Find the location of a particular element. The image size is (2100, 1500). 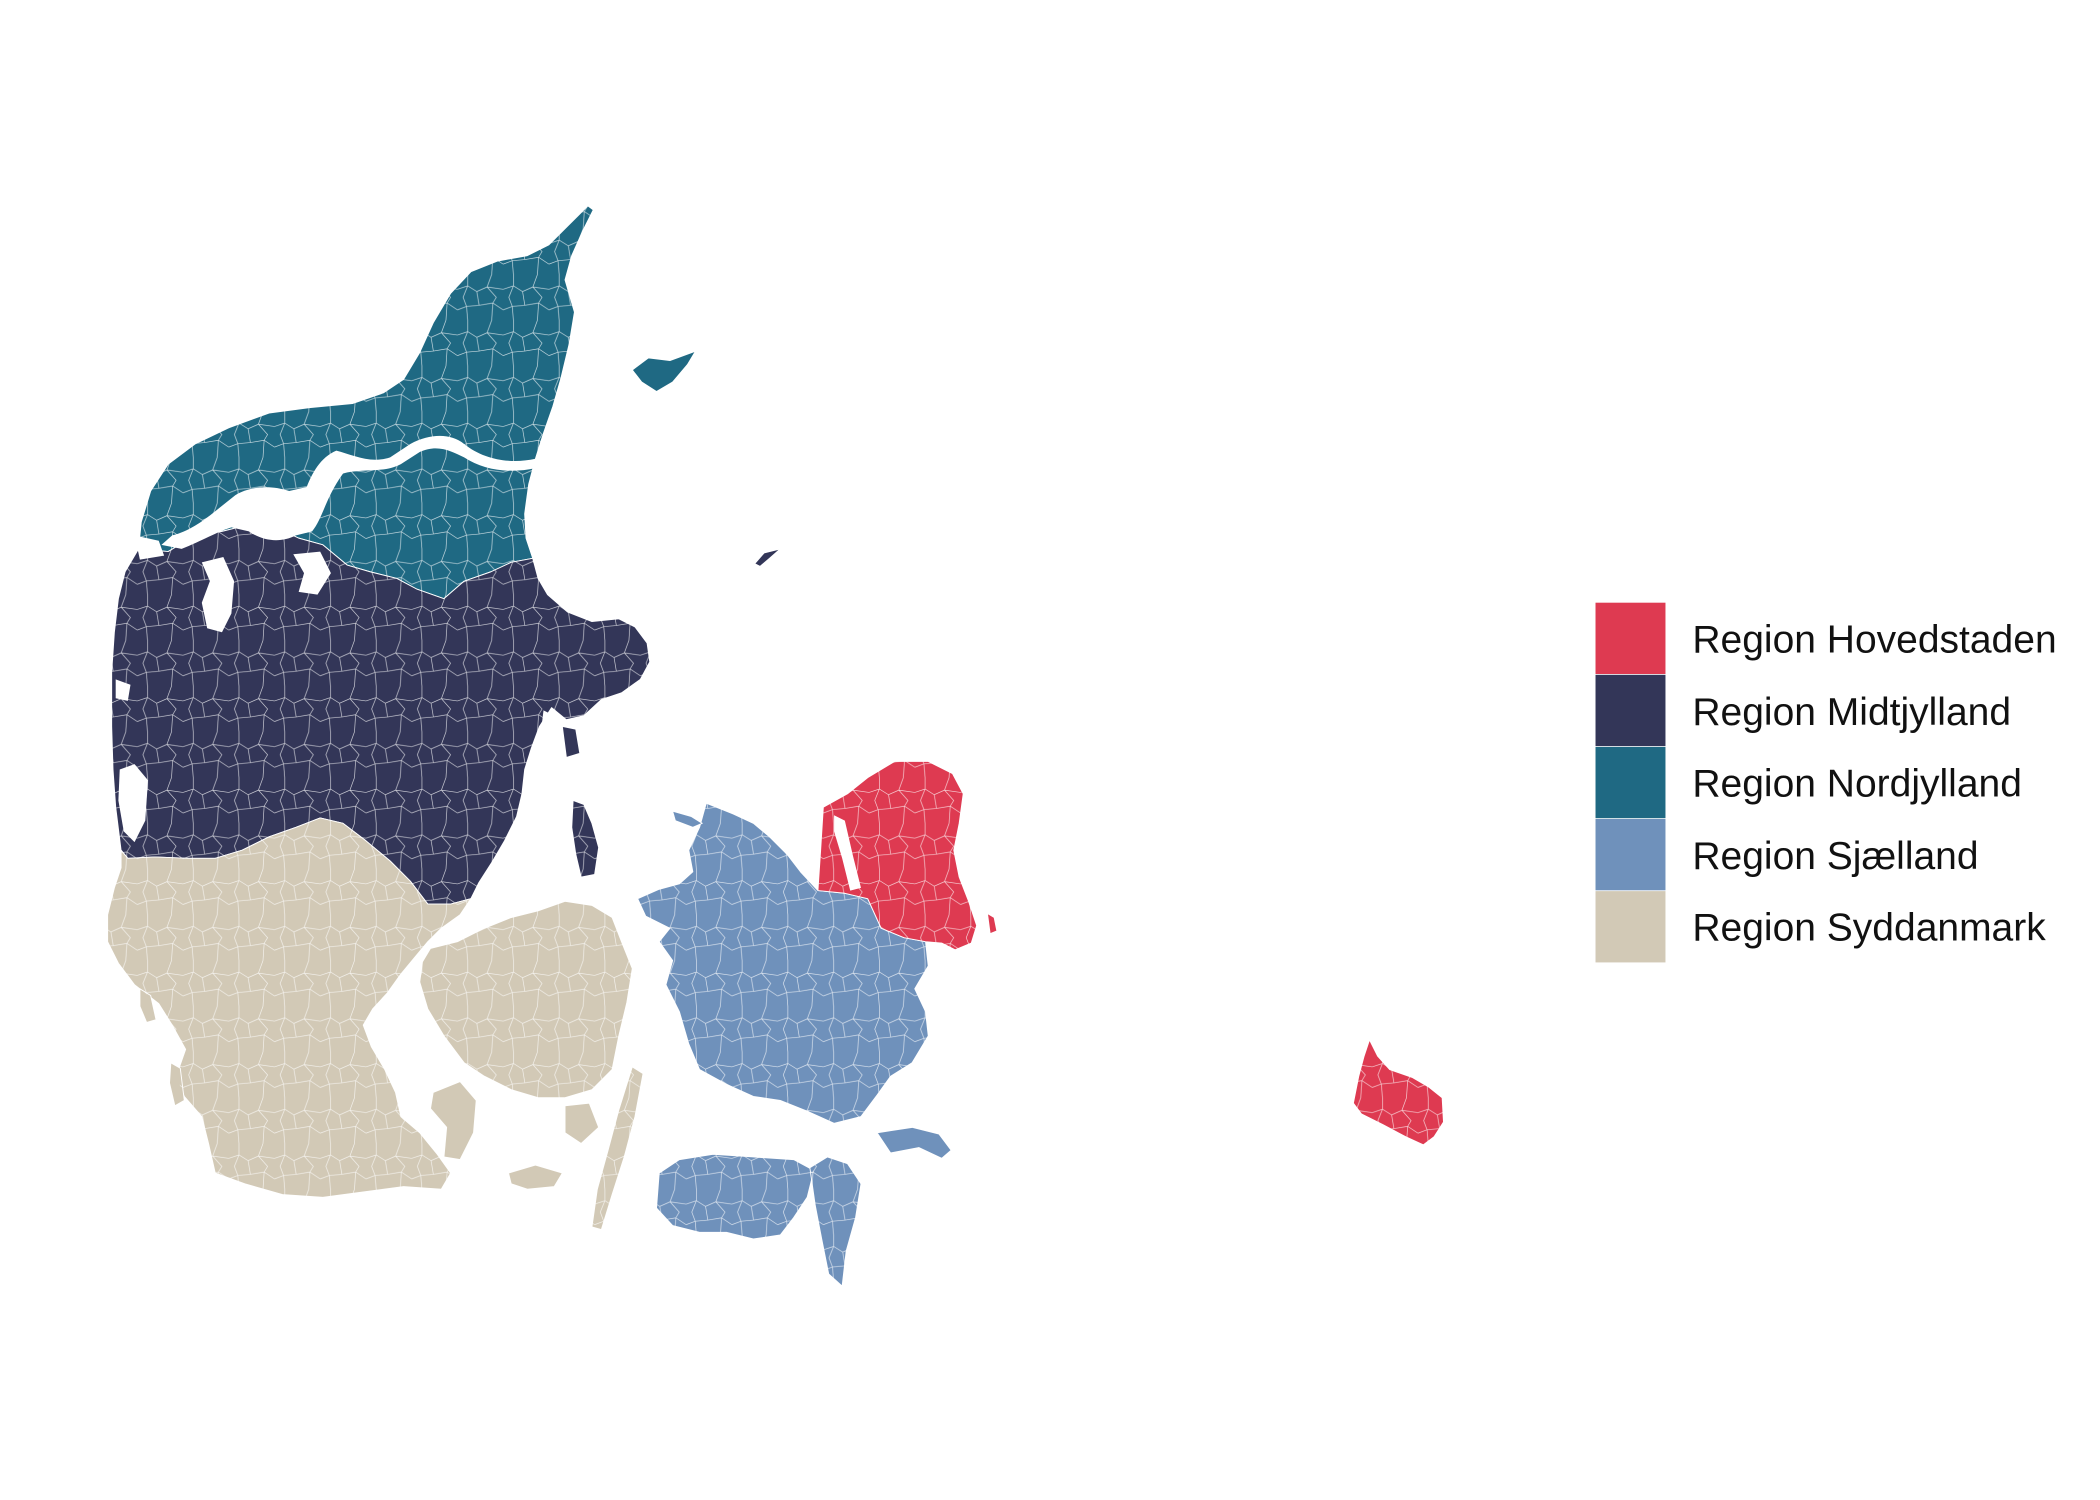

aero-island is located at coordinates (535, 1177).